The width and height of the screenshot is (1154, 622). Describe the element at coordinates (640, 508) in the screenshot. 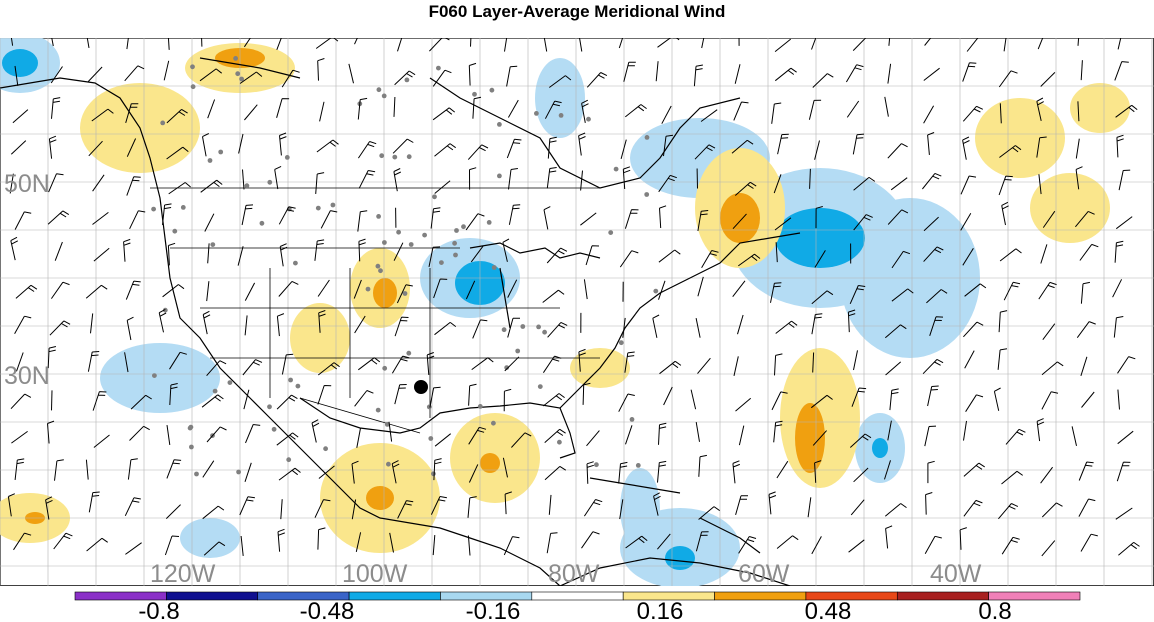

I see `negative-shade` at that location.